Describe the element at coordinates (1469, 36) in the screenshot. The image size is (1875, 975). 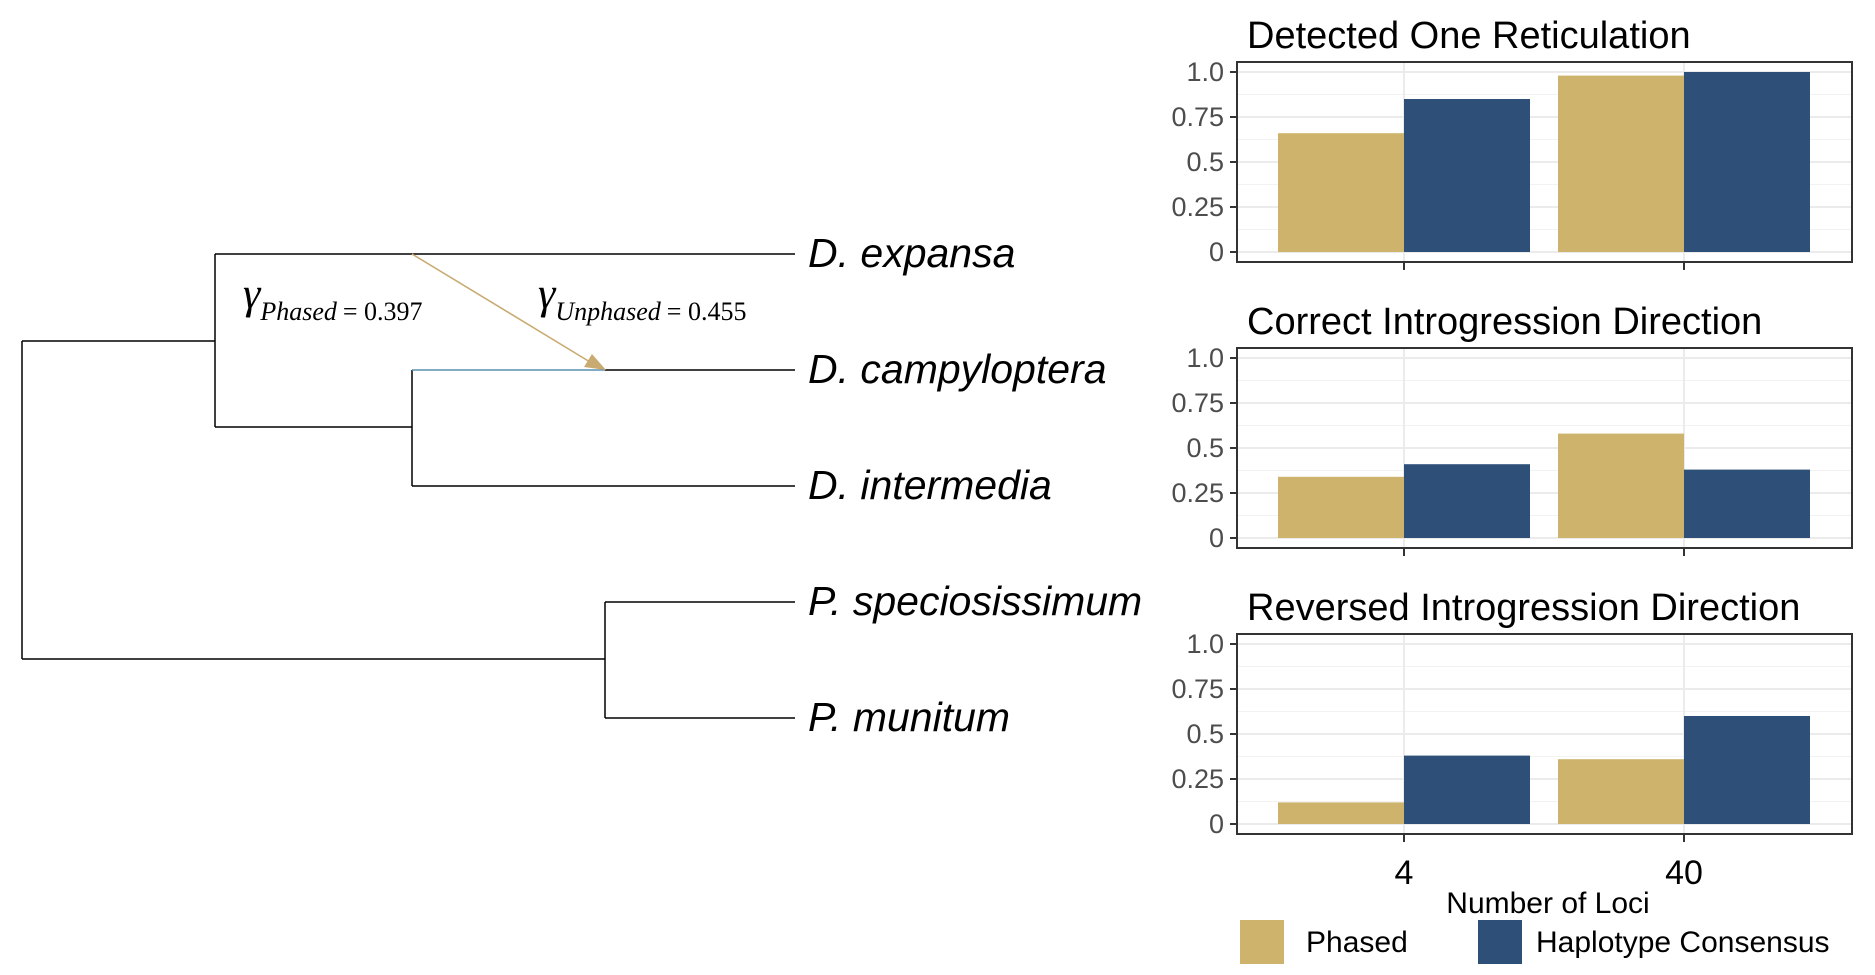
I see `chart-title: Detected One Reticulation` at that location.